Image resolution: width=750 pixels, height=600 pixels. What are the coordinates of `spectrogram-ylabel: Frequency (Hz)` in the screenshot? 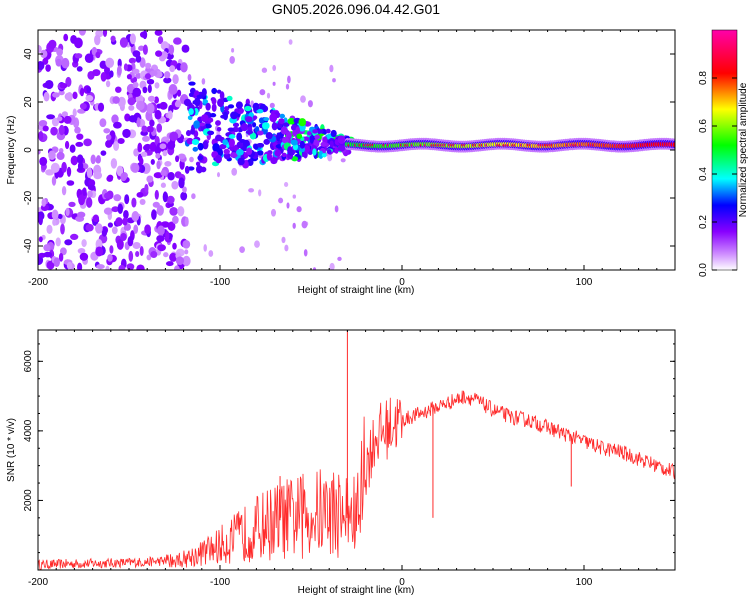 It's located at (11, 150).